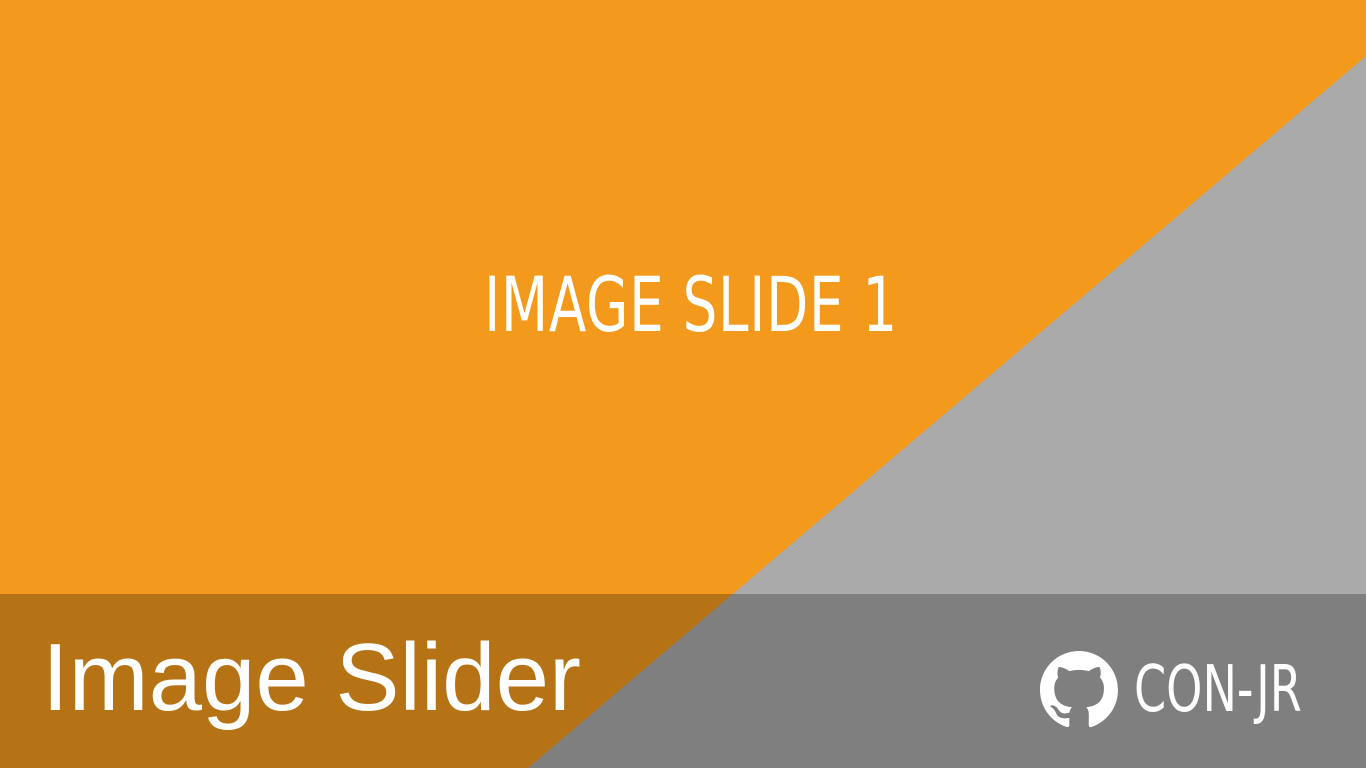 Image resolution: width=1366 pixels, height=768 pixels. What do you see at coordinates (1218, 690) in the screenshot?
I see `author-name: CON-JR` at bounding box center [1218, 690].